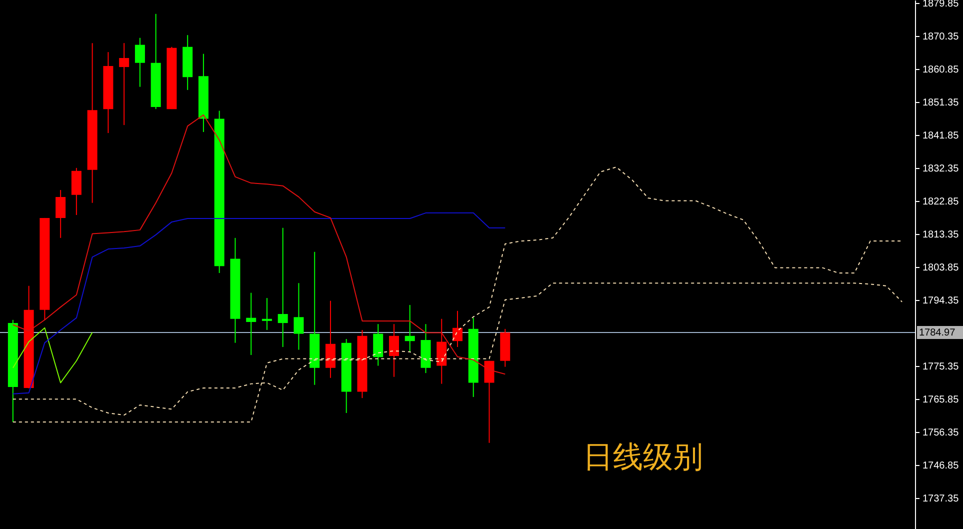 This screenshot has width=963, height=529. I want to click on y-tick-label: 1803.85, so click(941, 268).